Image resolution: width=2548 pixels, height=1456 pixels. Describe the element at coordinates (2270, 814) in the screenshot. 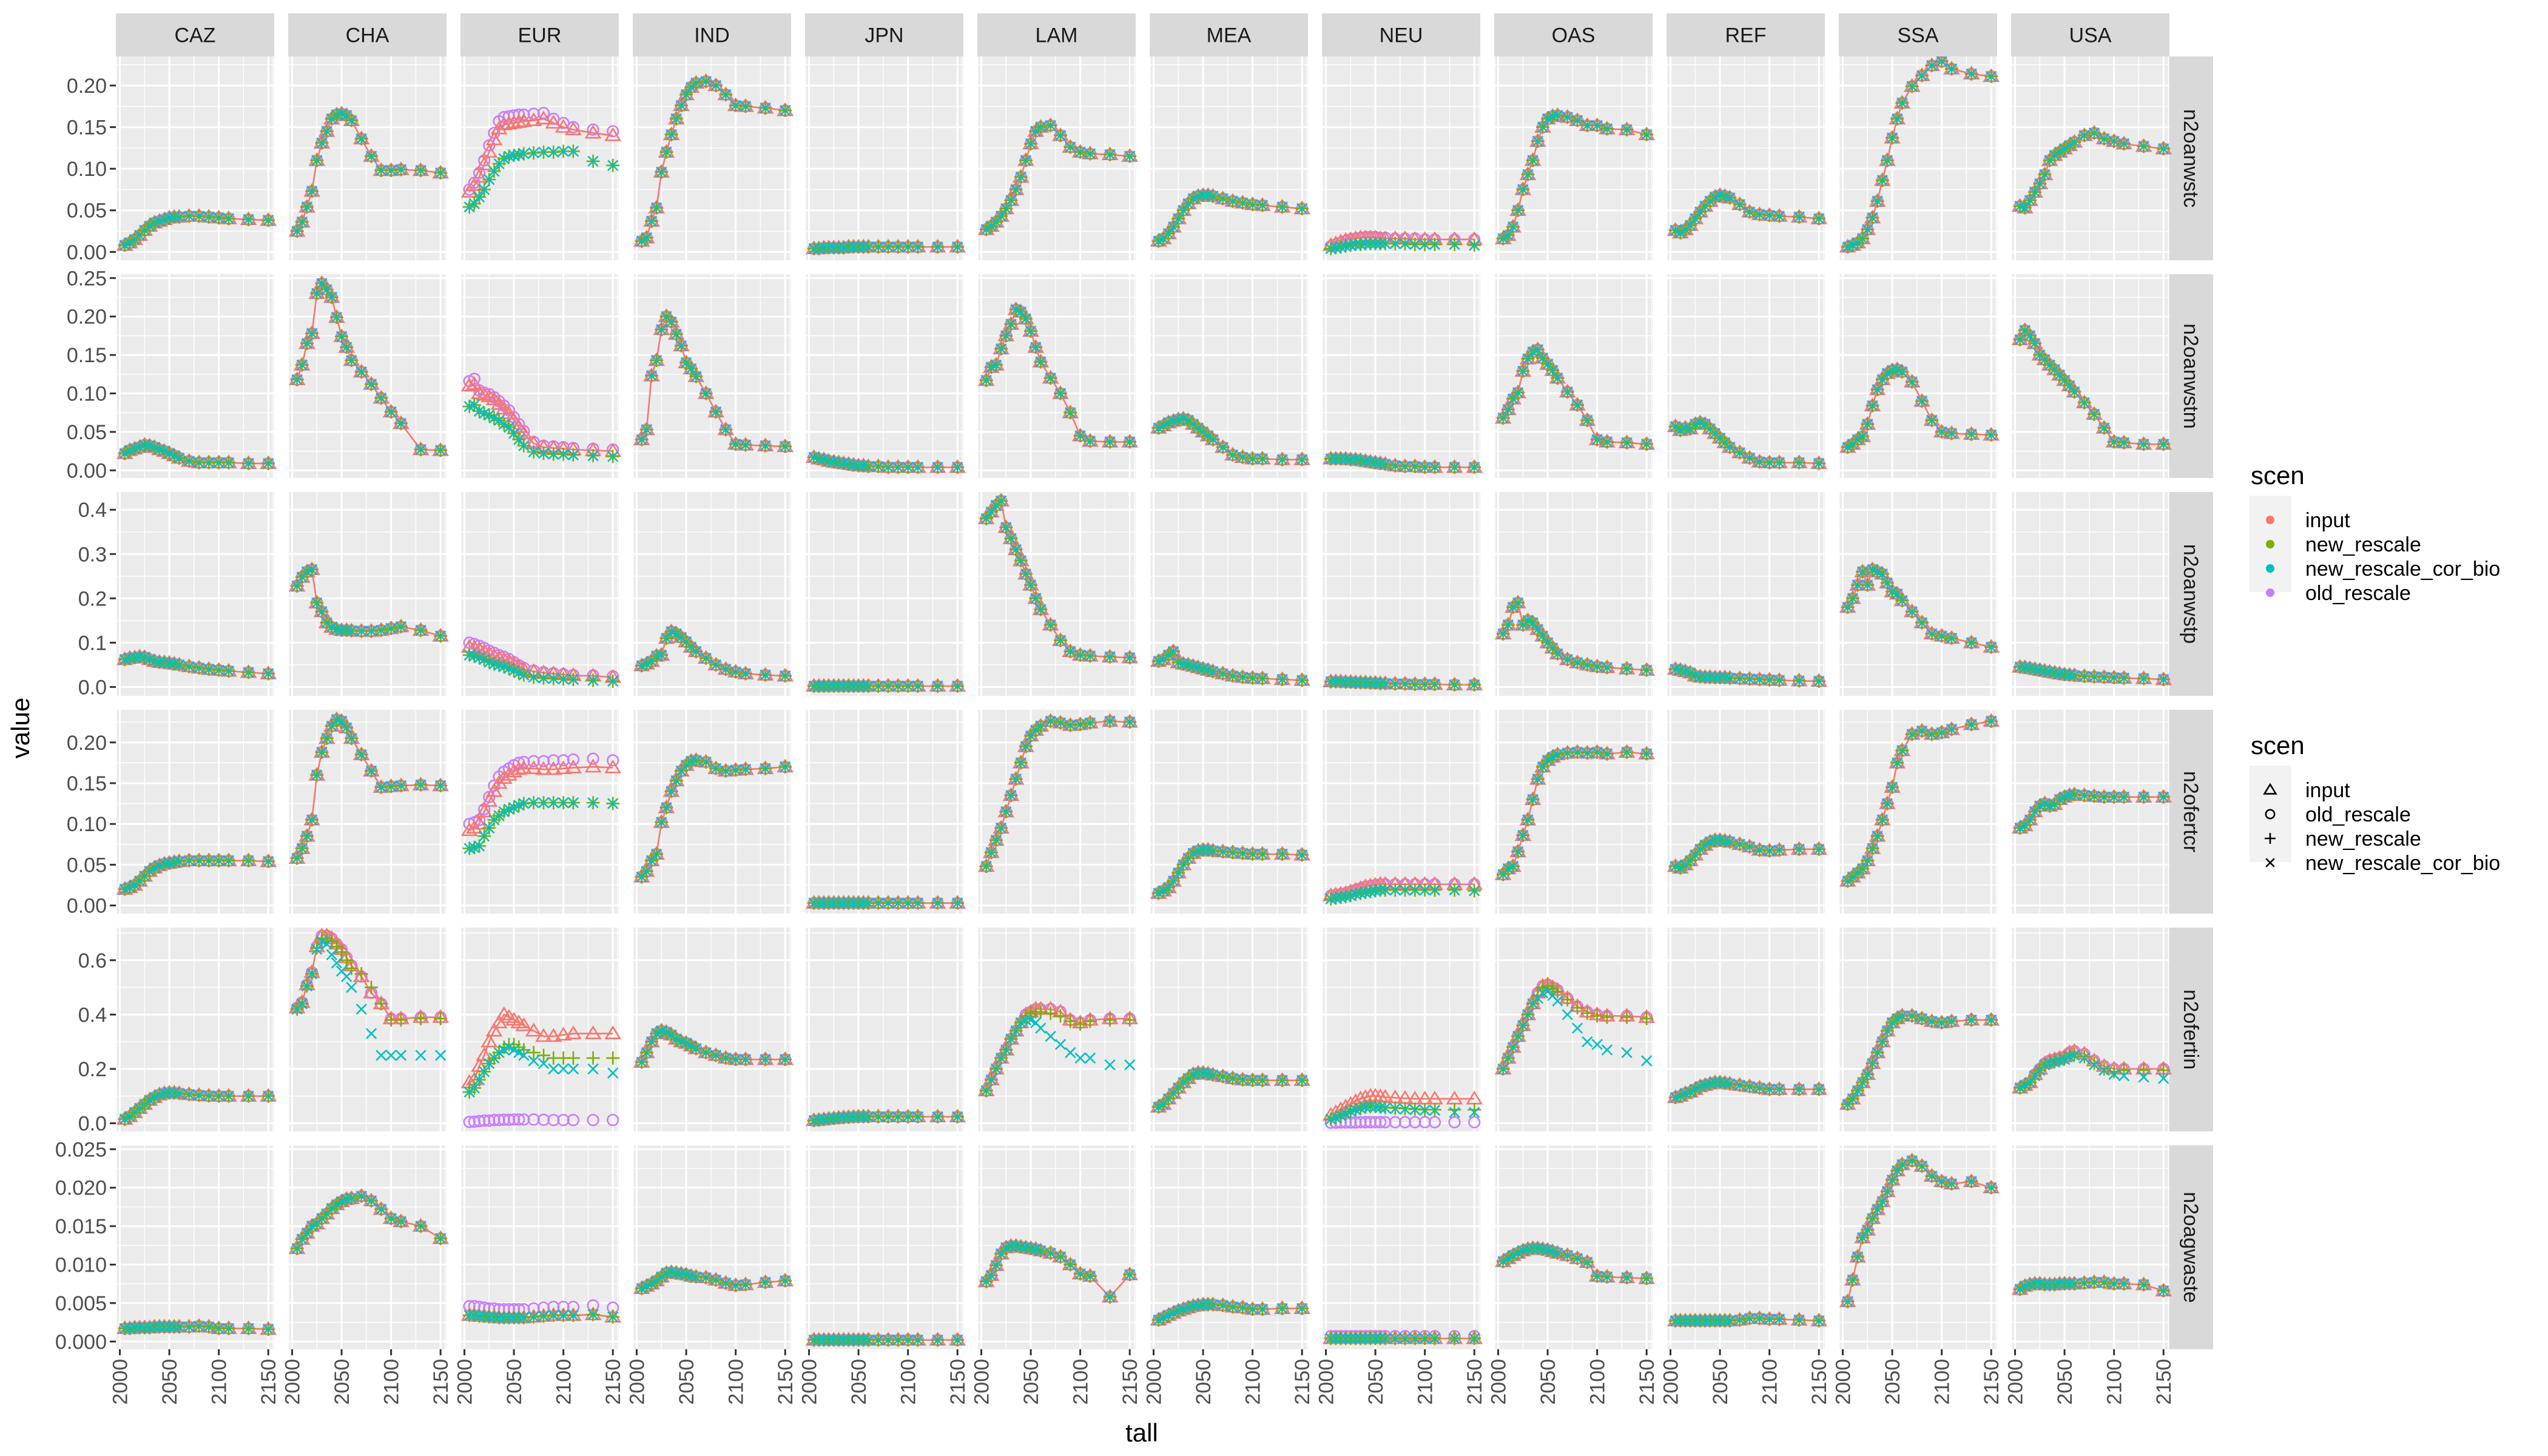

I see `legend-shape-key-bg` at that location.